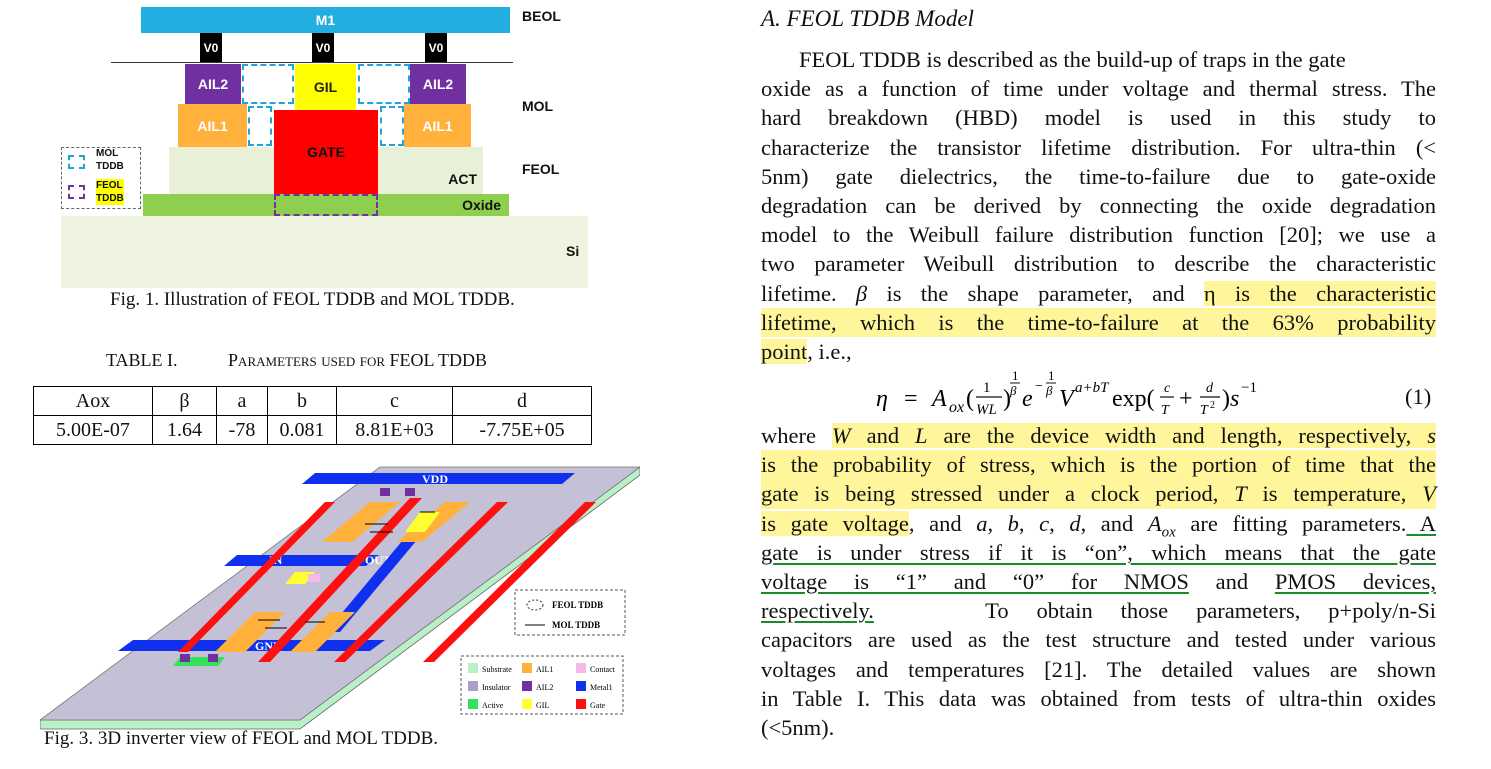  What do you see at coordinates (496, 687) in the screenshot?
I see `layer-legend-label: Insulator` at bounding box center [496, 687].